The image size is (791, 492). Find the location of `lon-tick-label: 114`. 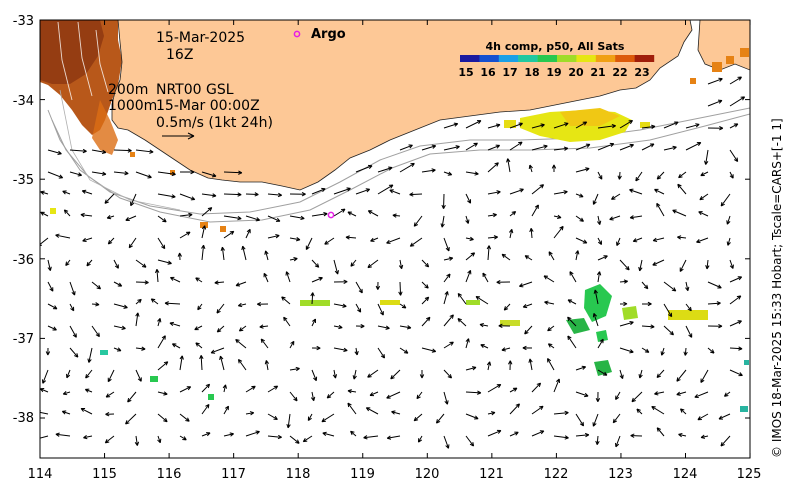

lon-tick-label: 114 is located at coordinates (40, 474).